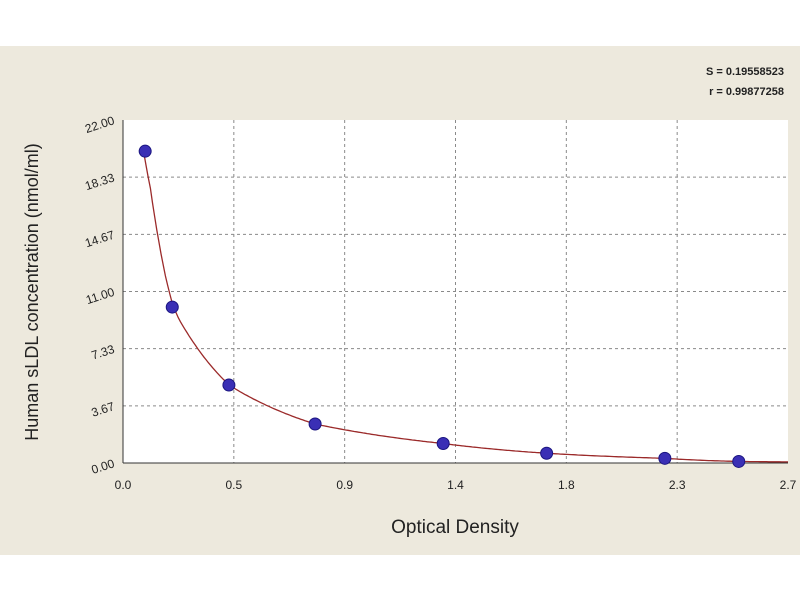 This screenshot has width=800, height=600. I want to click on x-tick-label: 2.3, so click(677, 485).